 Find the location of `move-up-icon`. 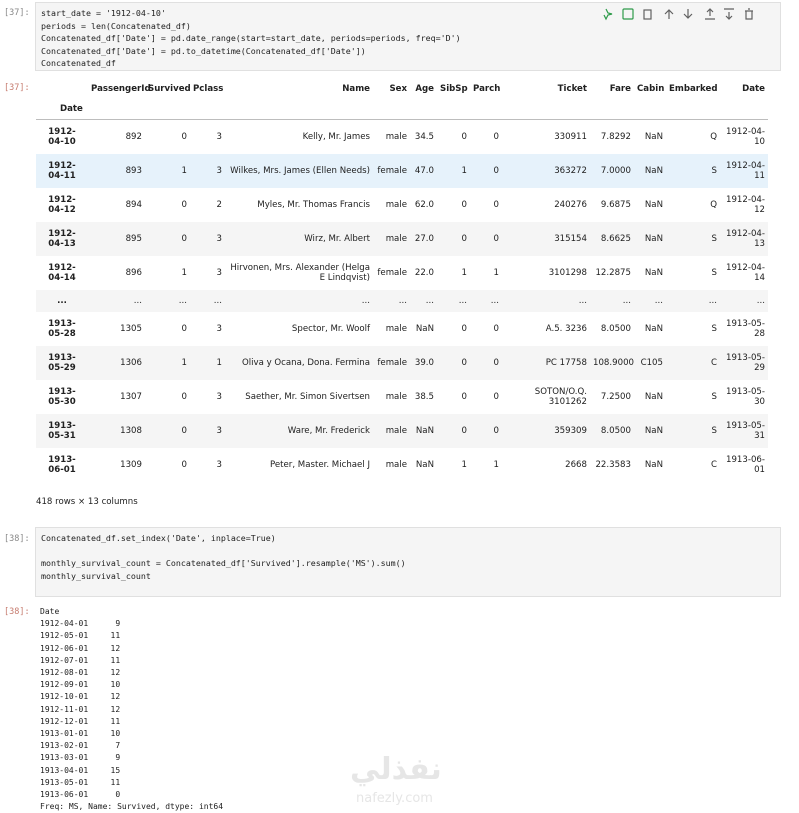

move-up-icon is located at coordinates (669, 14).